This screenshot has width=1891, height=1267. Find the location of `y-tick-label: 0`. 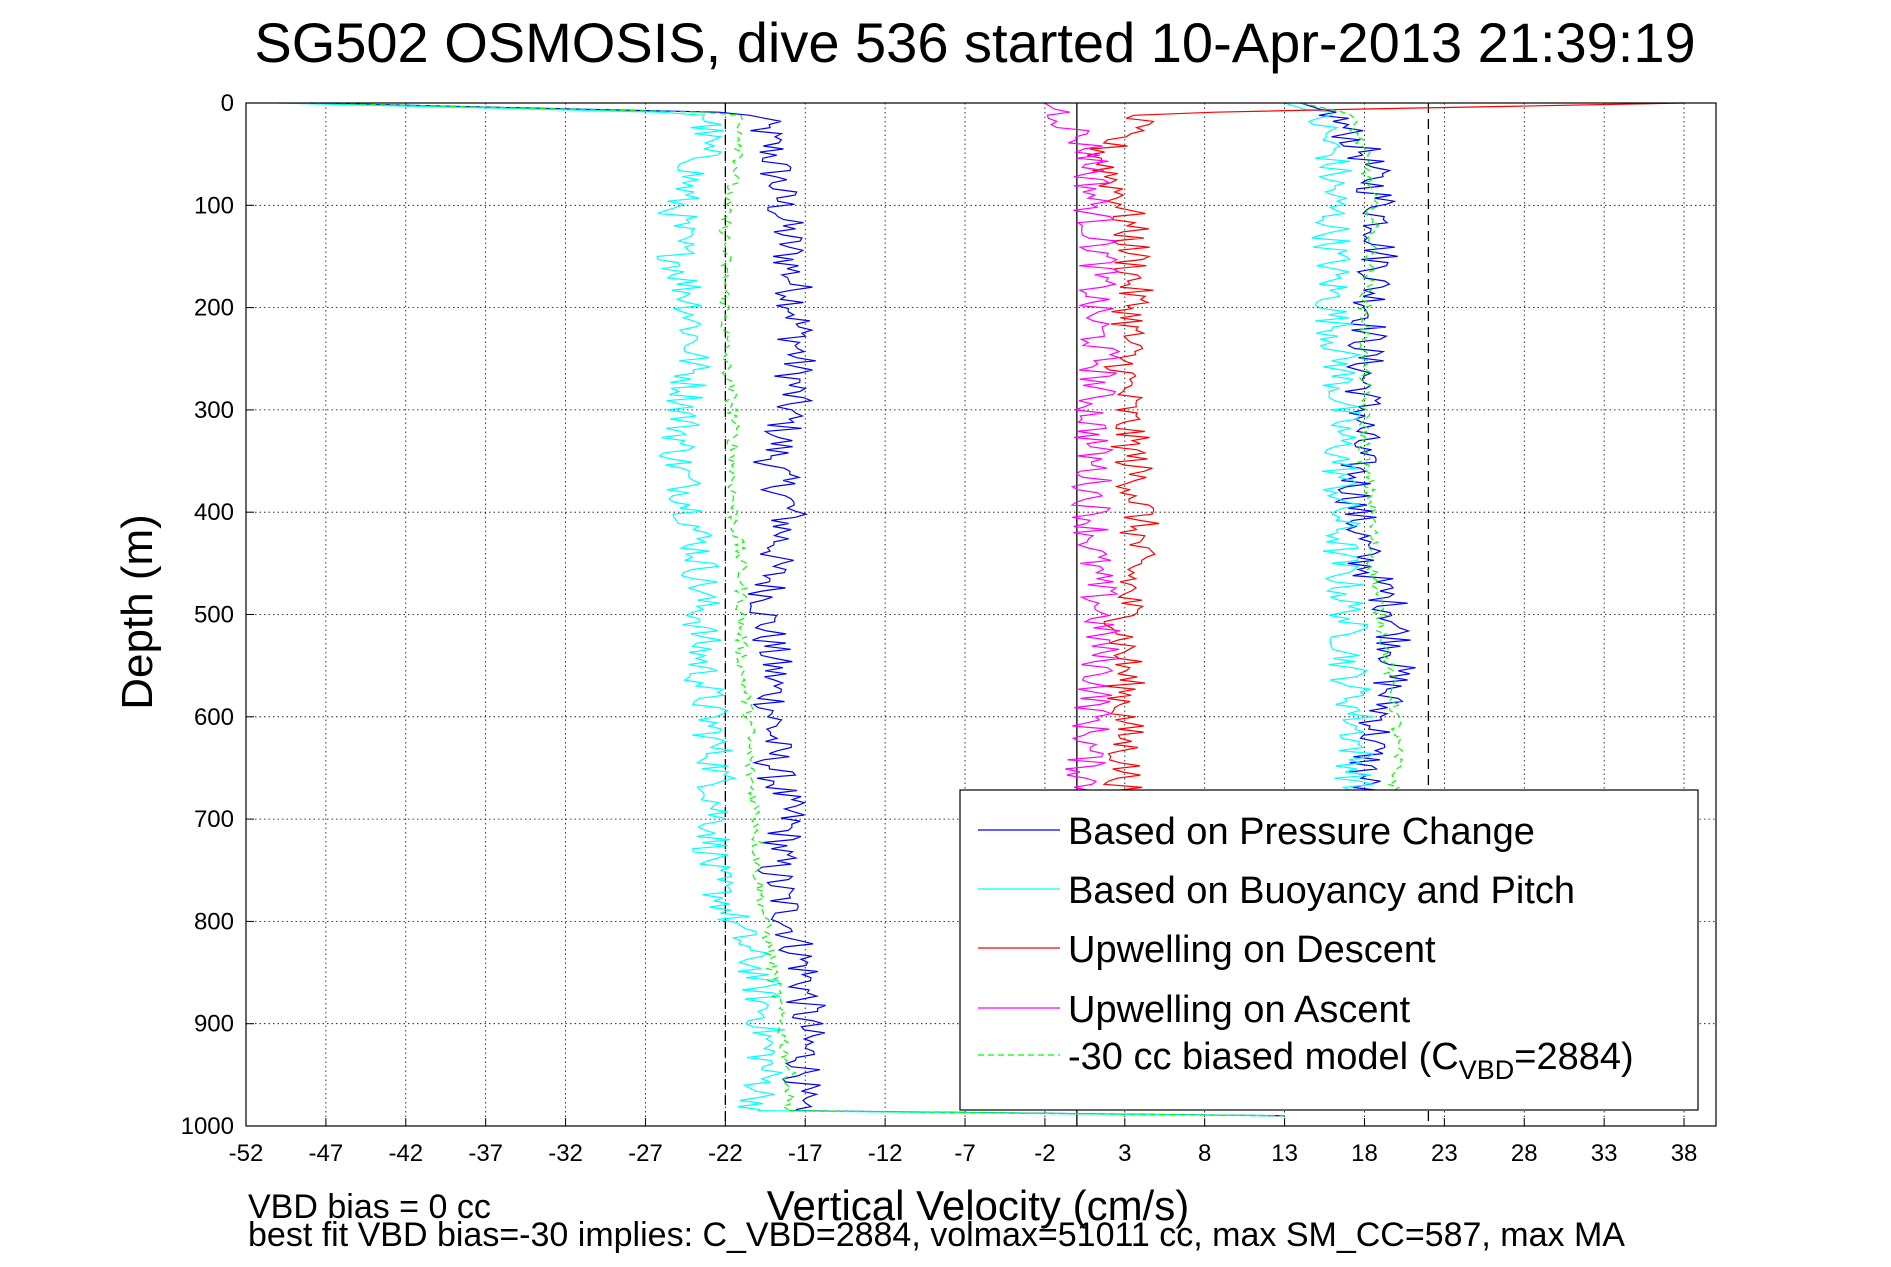

y-tick-label: 0 is located at coordinates (227, 103).